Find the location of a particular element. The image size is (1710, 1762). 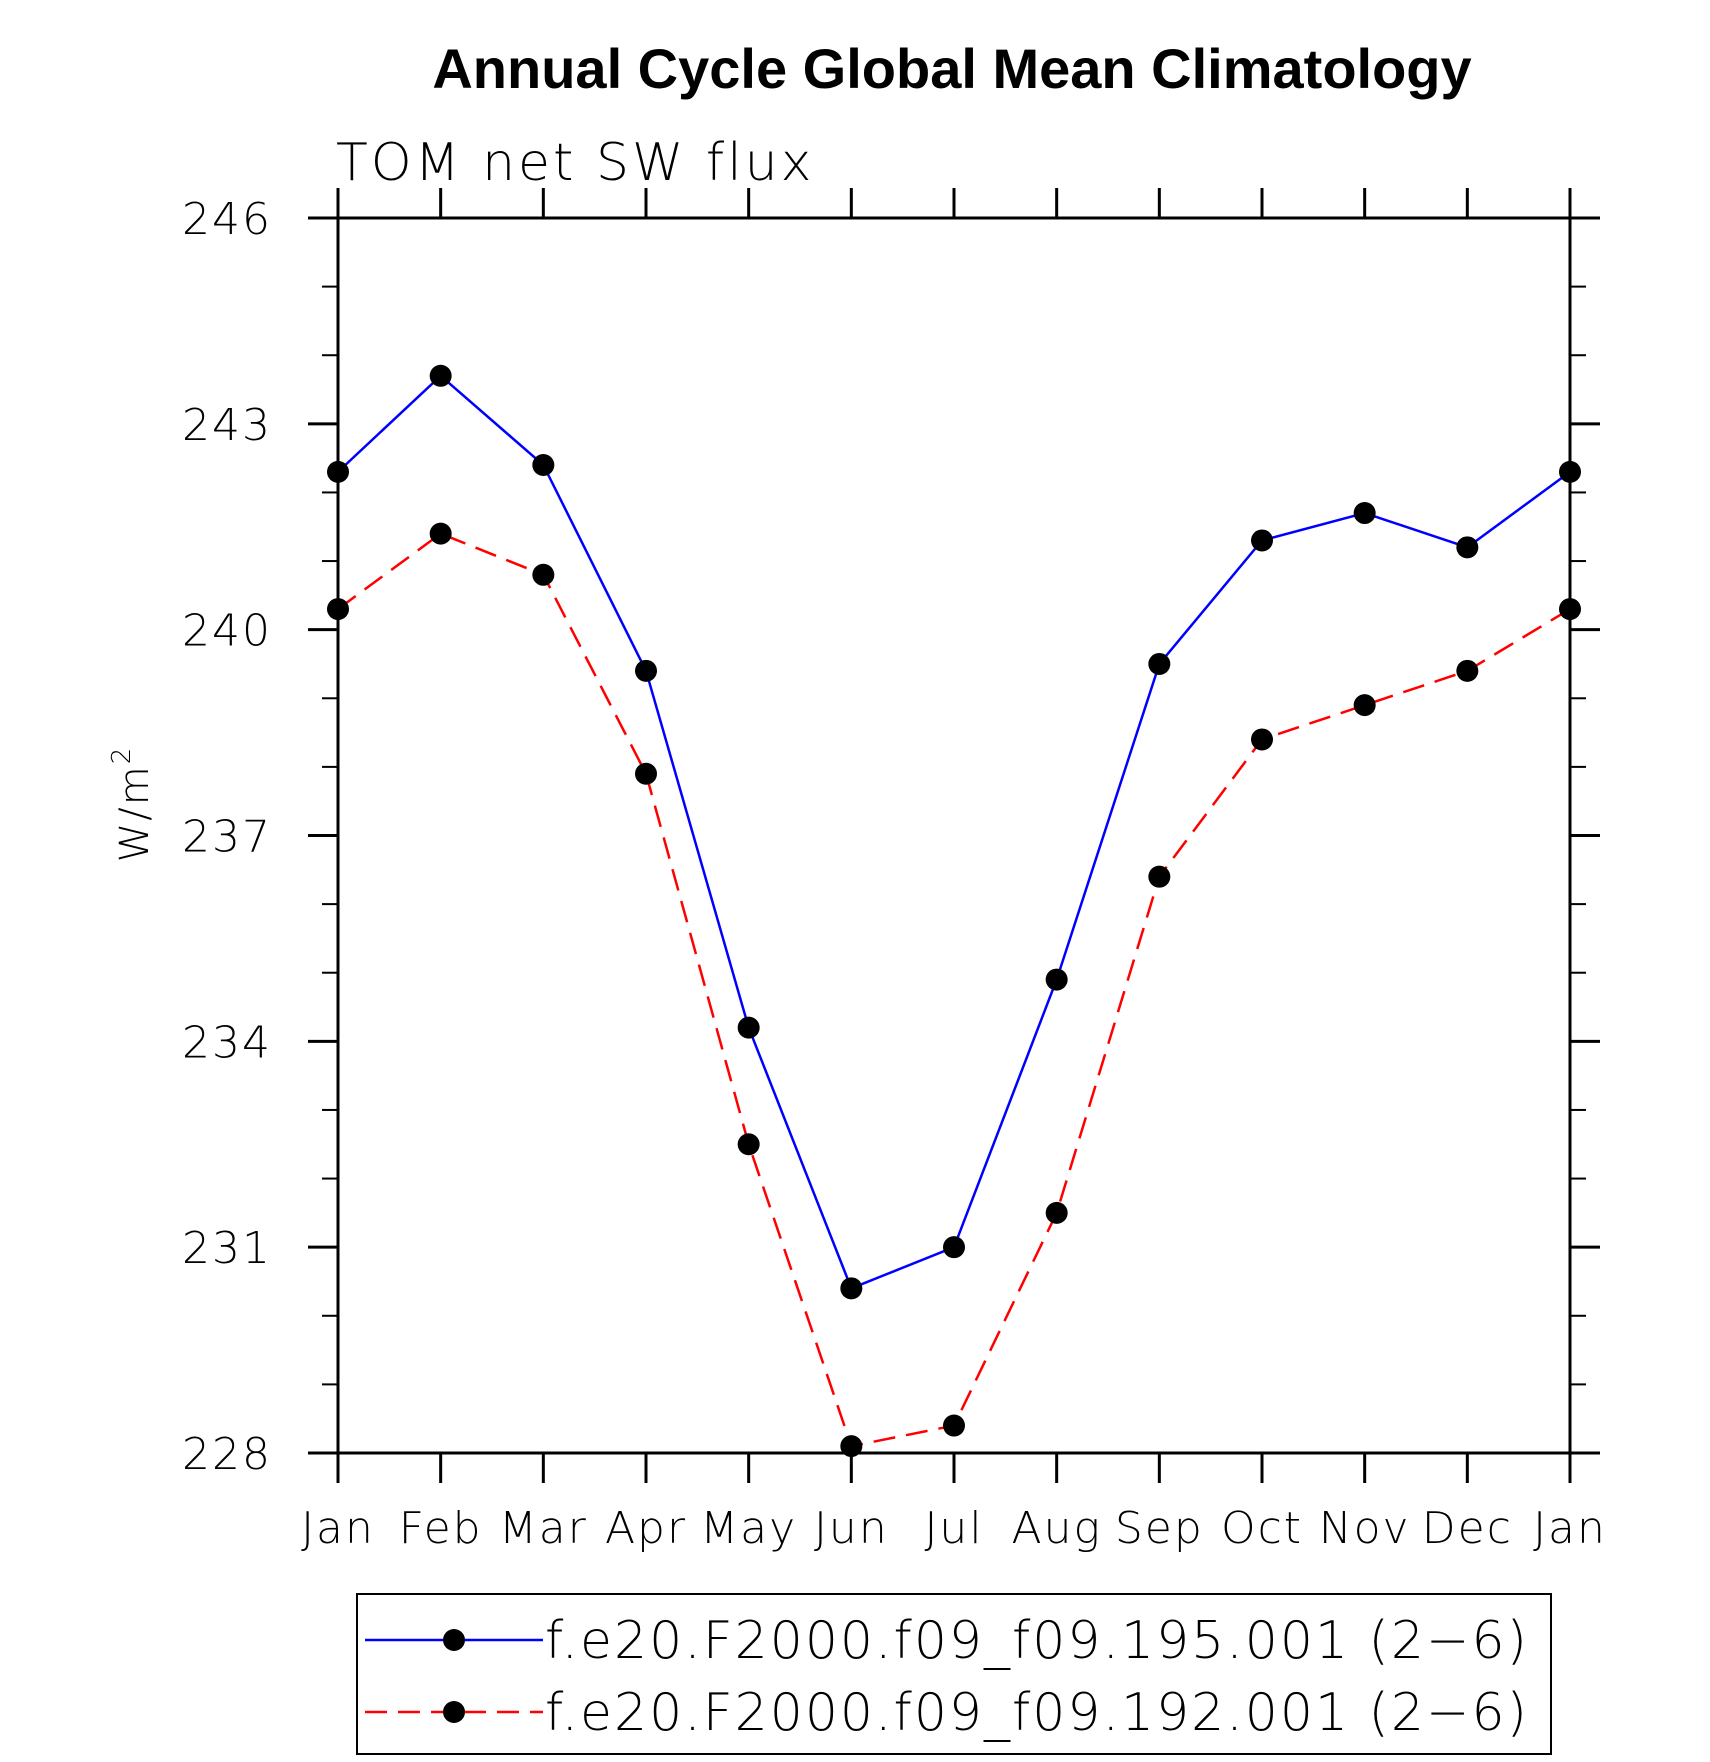

y-tick-label: 243 is located at coordinates (227, 425).